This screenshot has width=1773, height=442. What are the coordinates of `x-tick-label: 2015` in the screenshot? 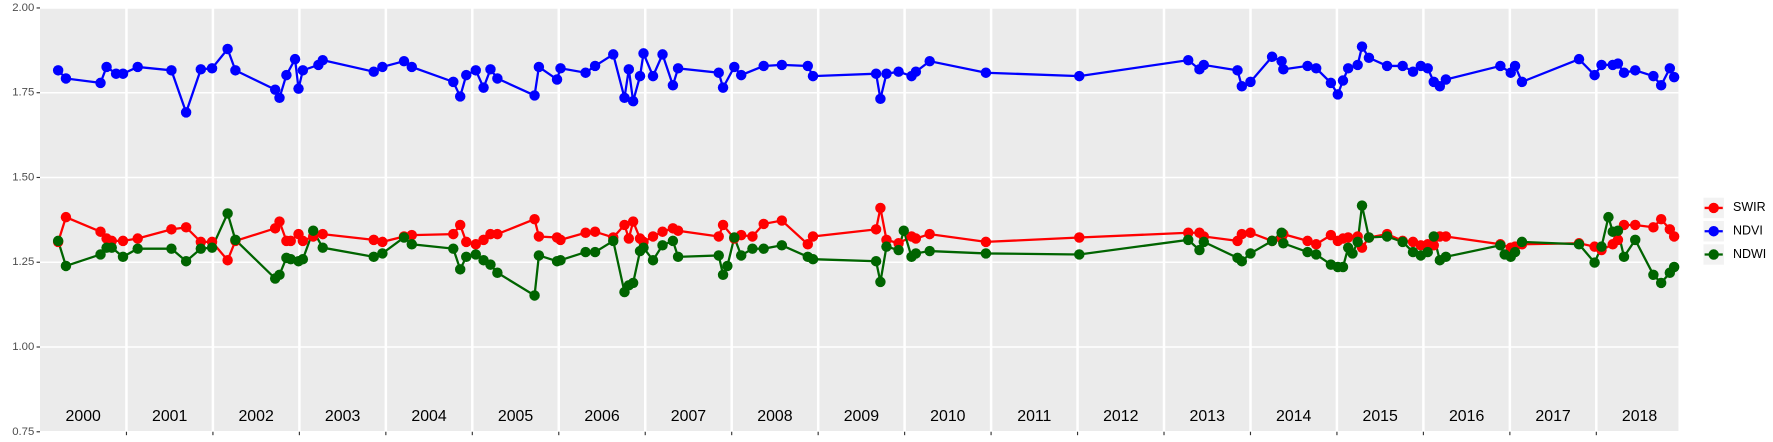 It's located at (1380, 416).